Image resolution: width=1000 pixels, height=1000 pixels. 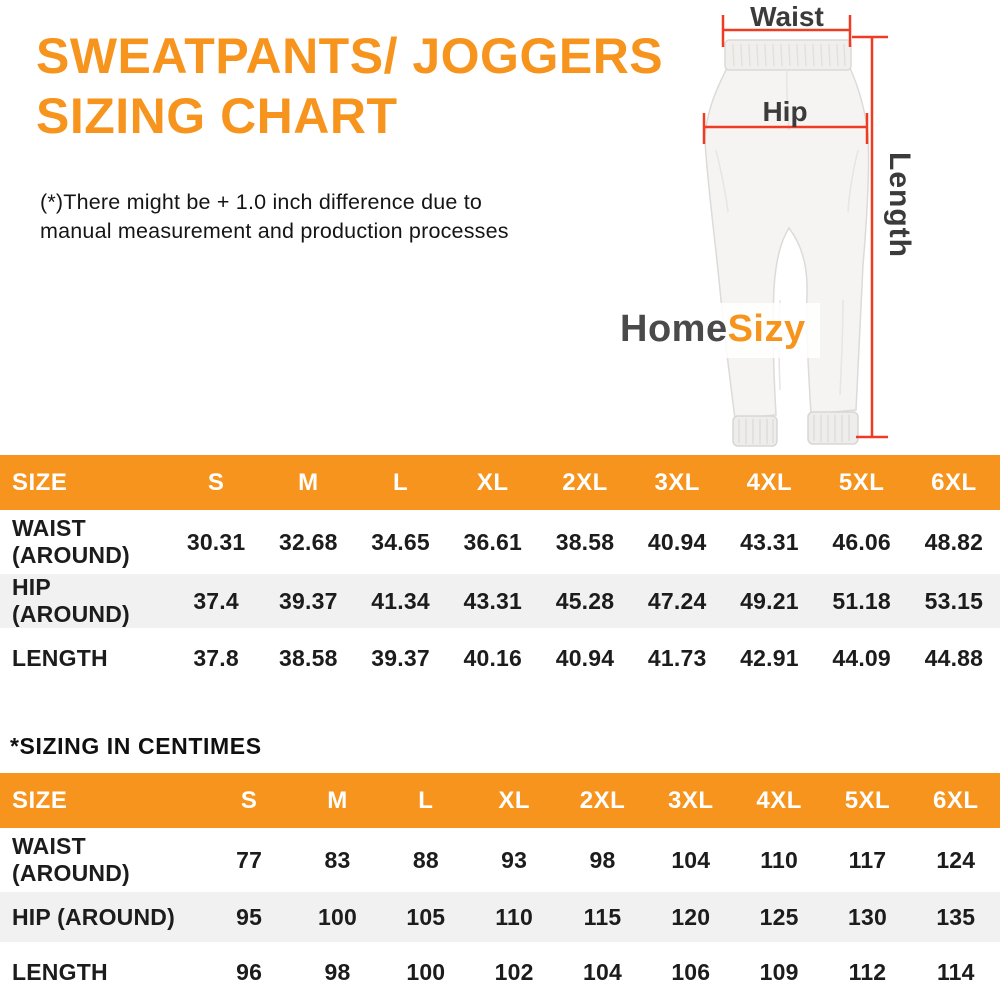 I want to click on cell: 130, so click(x=867, y=917).